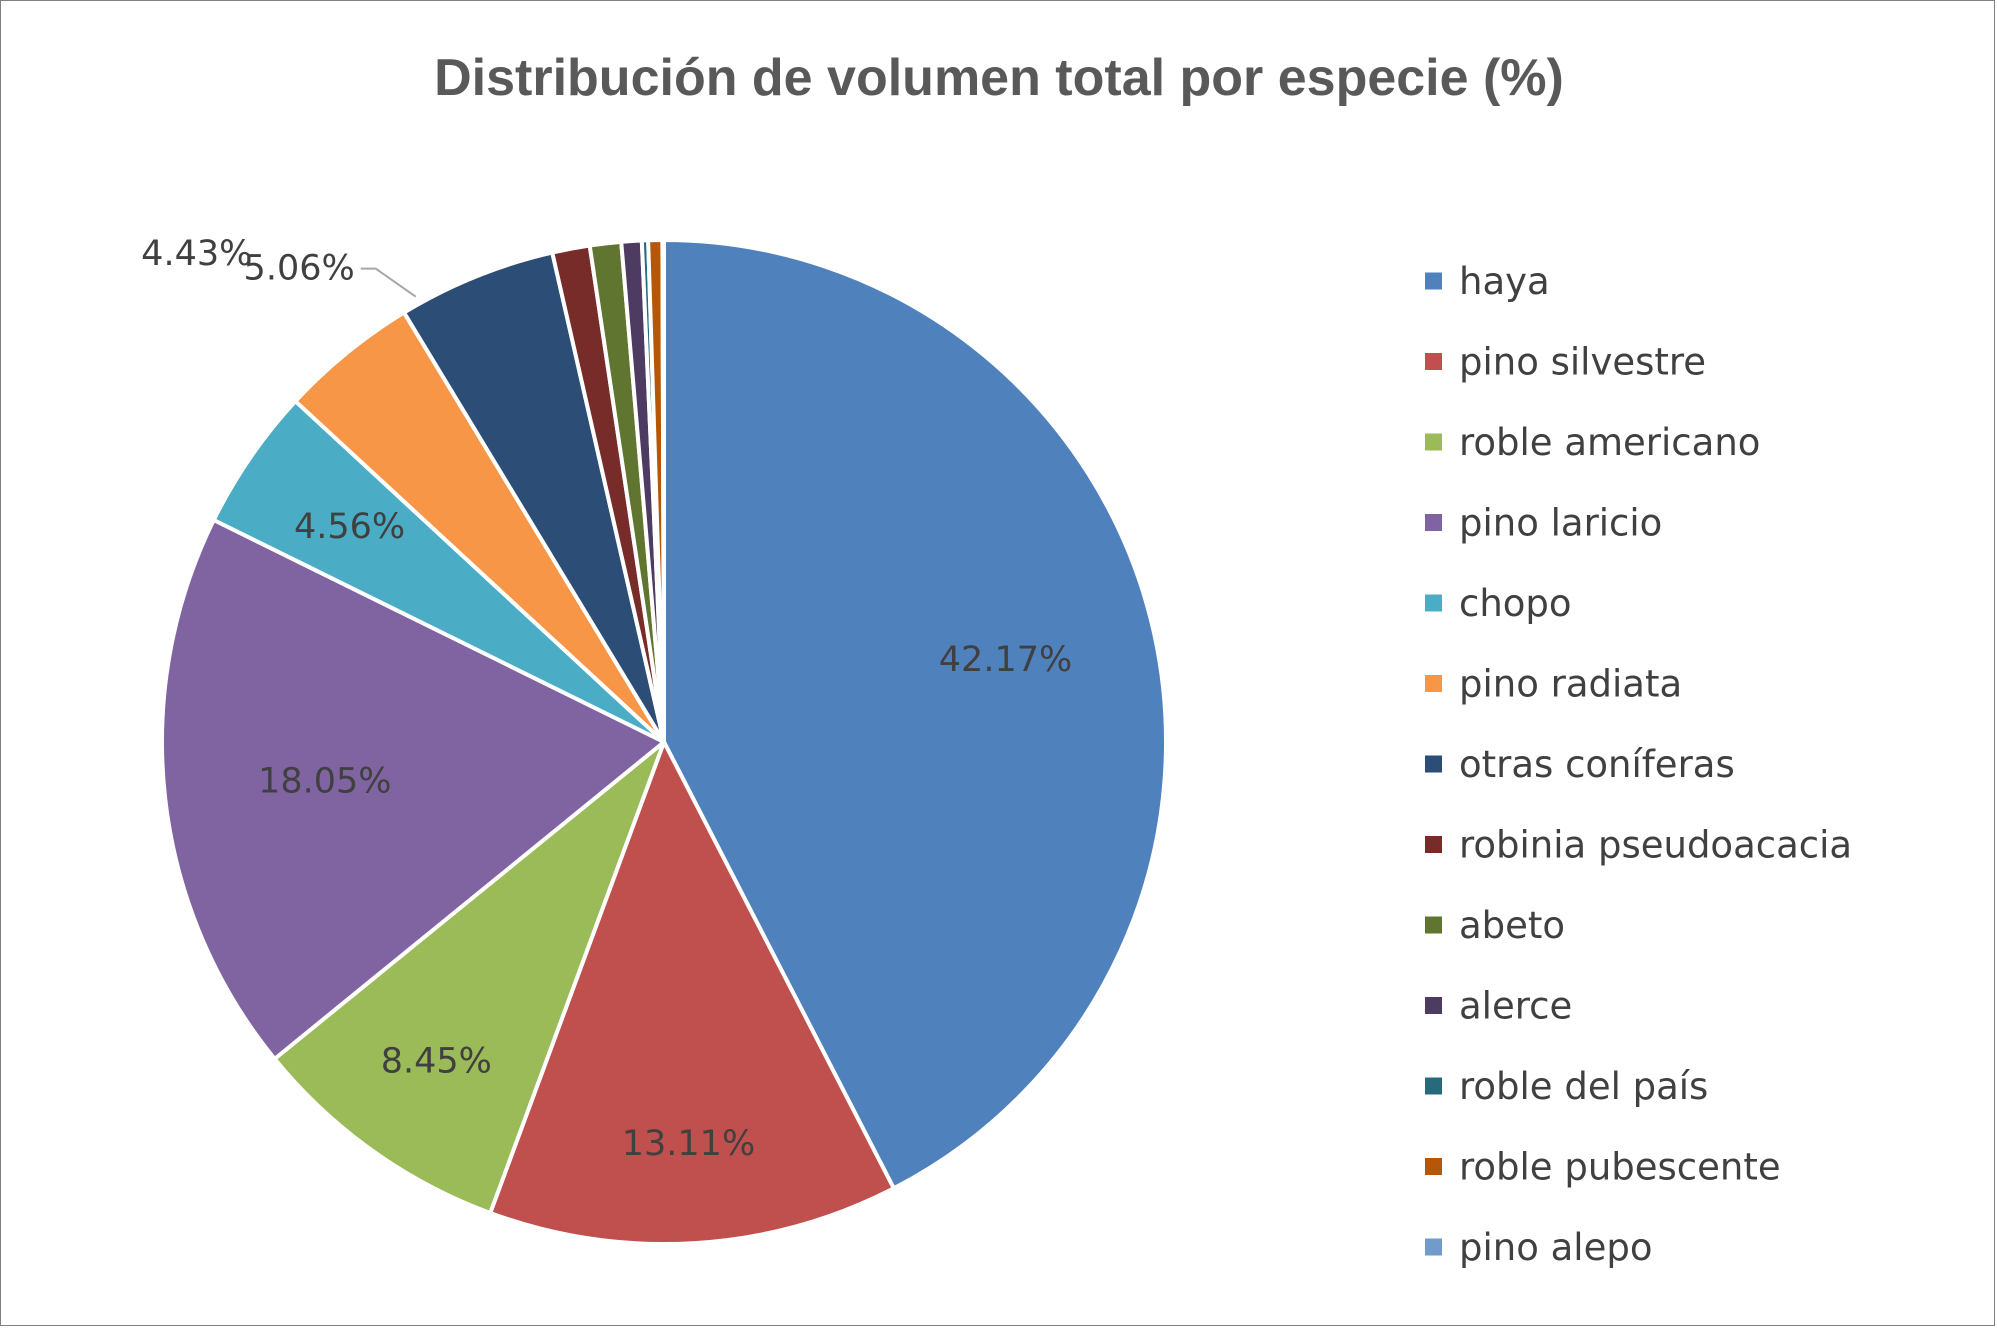 This screenshot has height=1328, width=1997. What do you see at coordinates (1609, 442) in the screenshot?
I see `legend-label-roble-americano: roble americano` at bounding box center [1609, 442].